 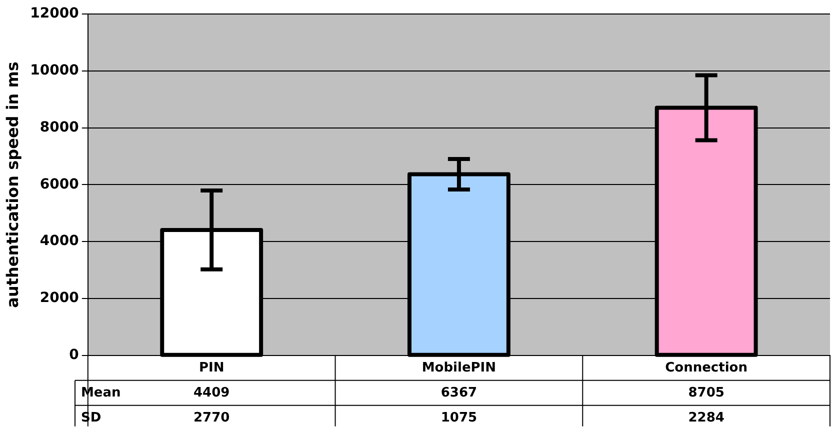 I want to click on data-label: 6367, so click(x=459, y=392).